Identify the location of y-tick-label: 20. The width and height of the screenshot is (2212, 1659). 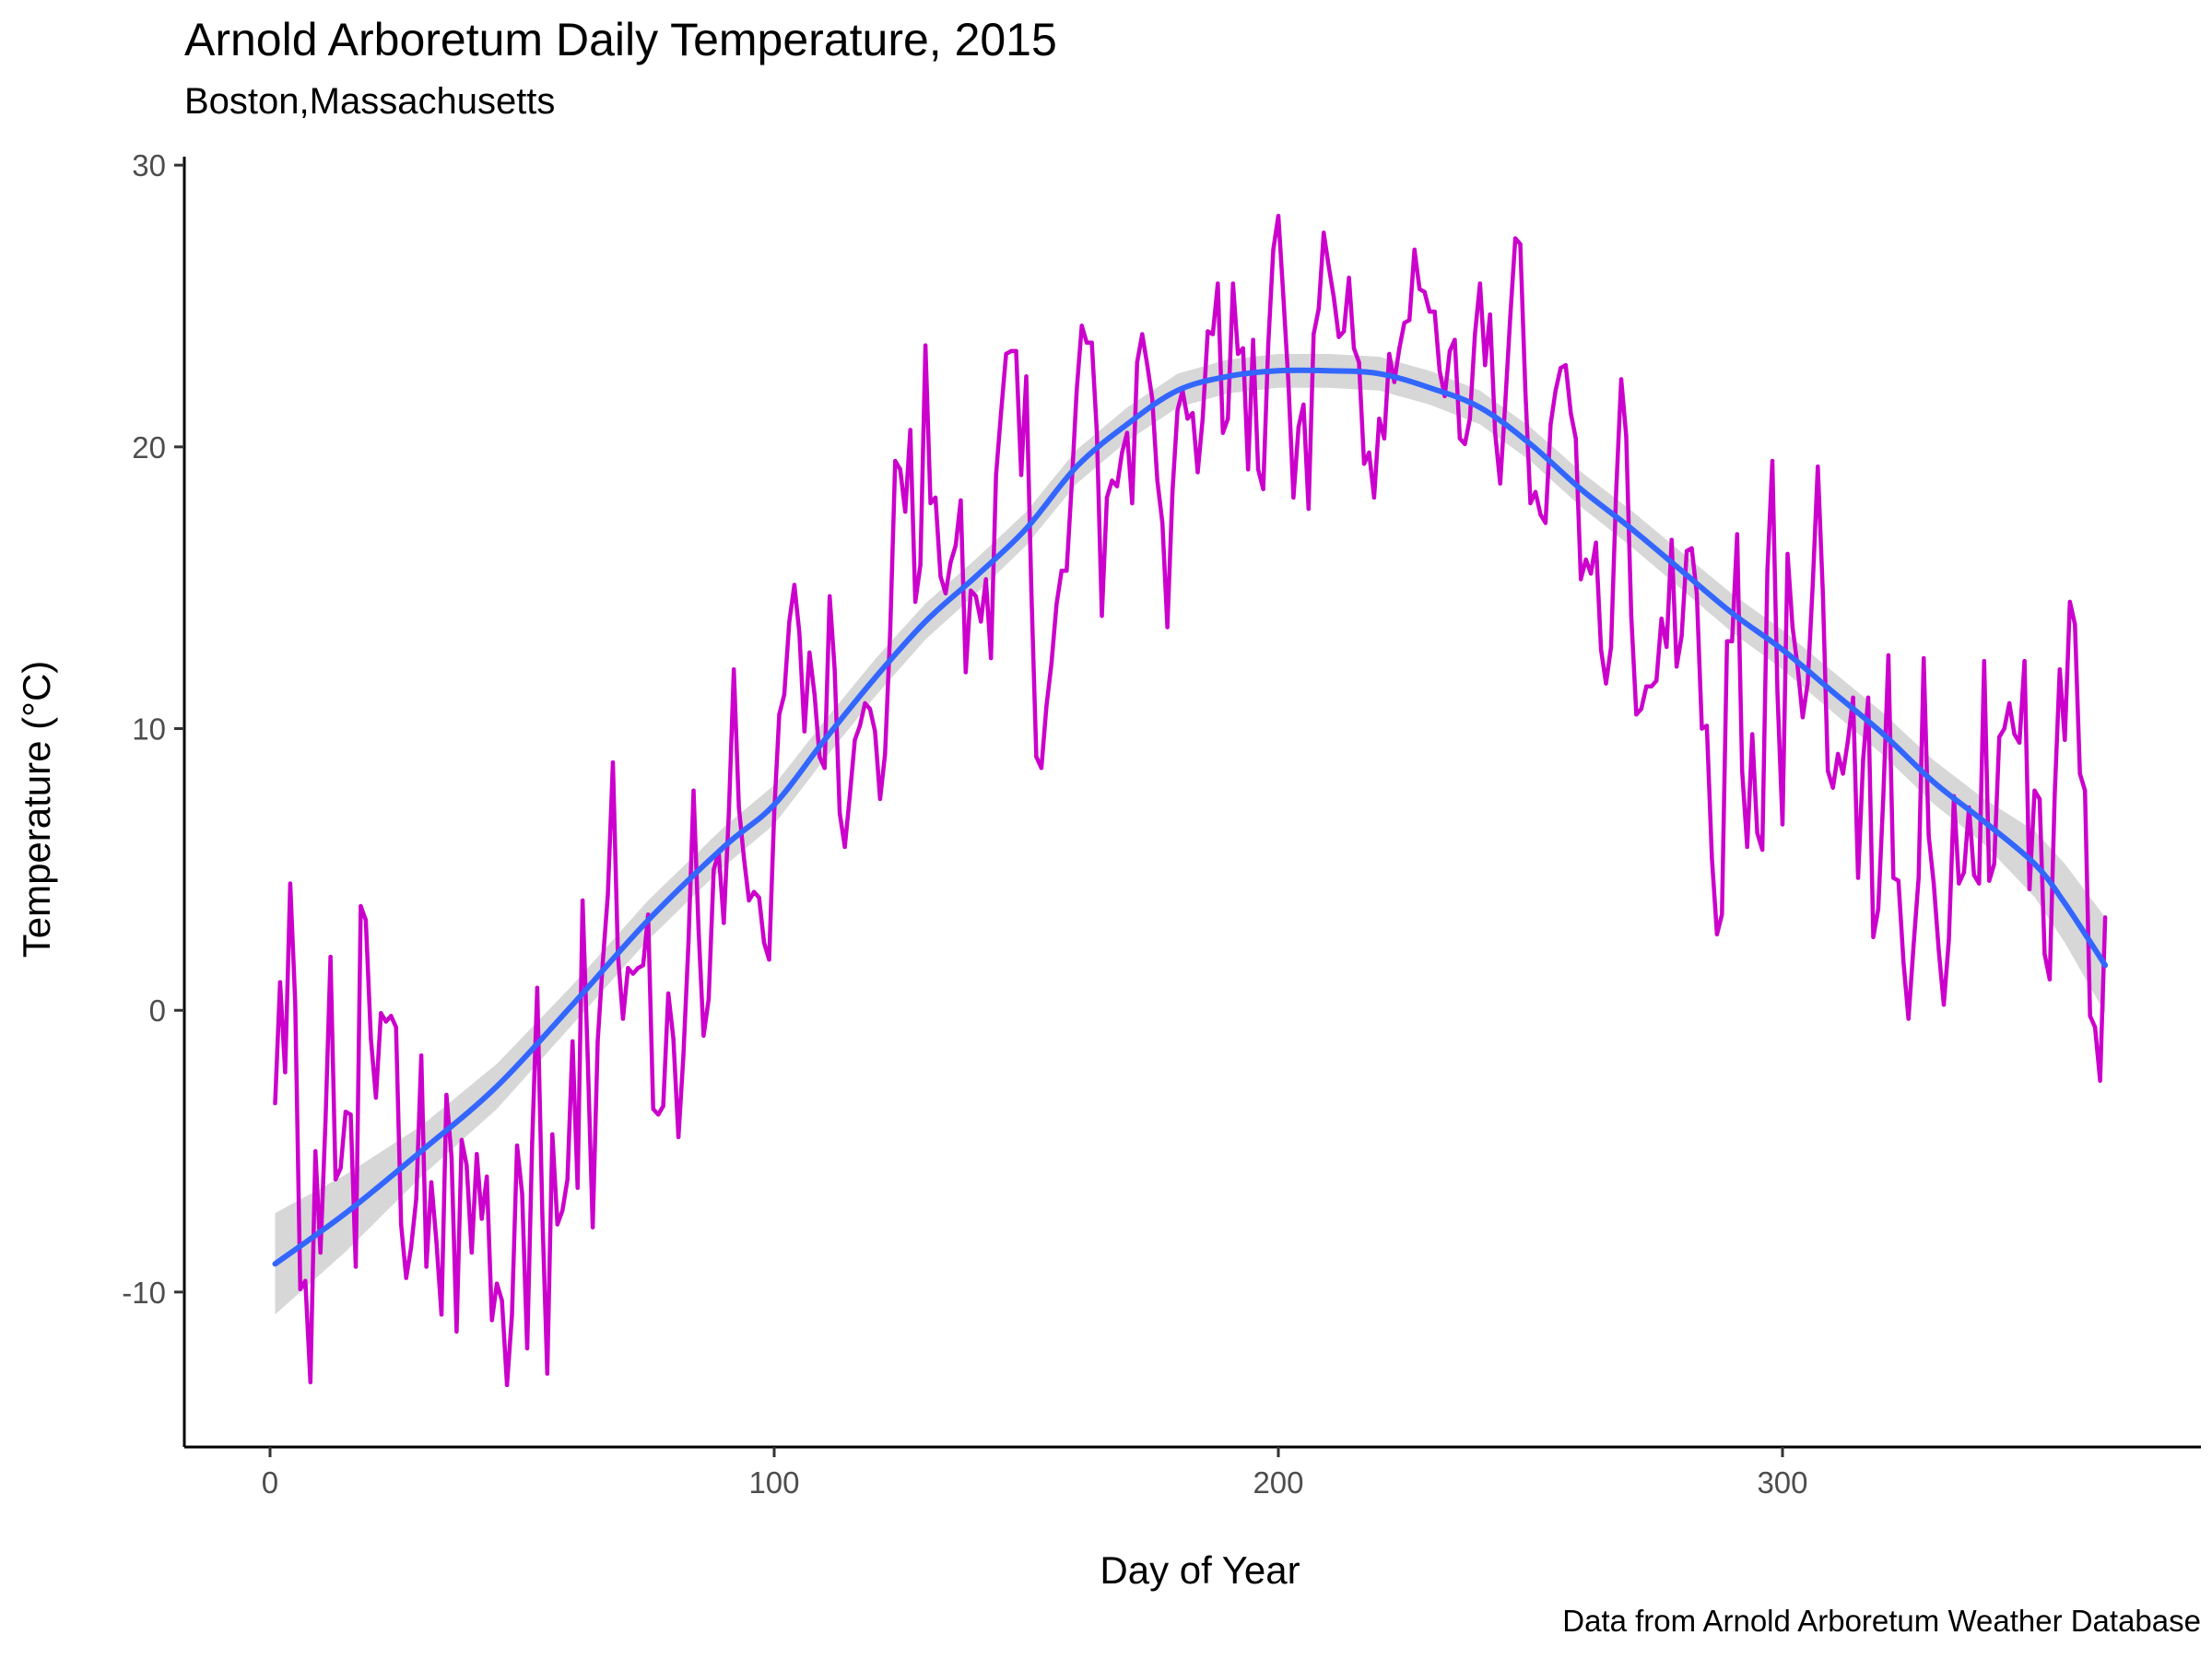
(149, 447).